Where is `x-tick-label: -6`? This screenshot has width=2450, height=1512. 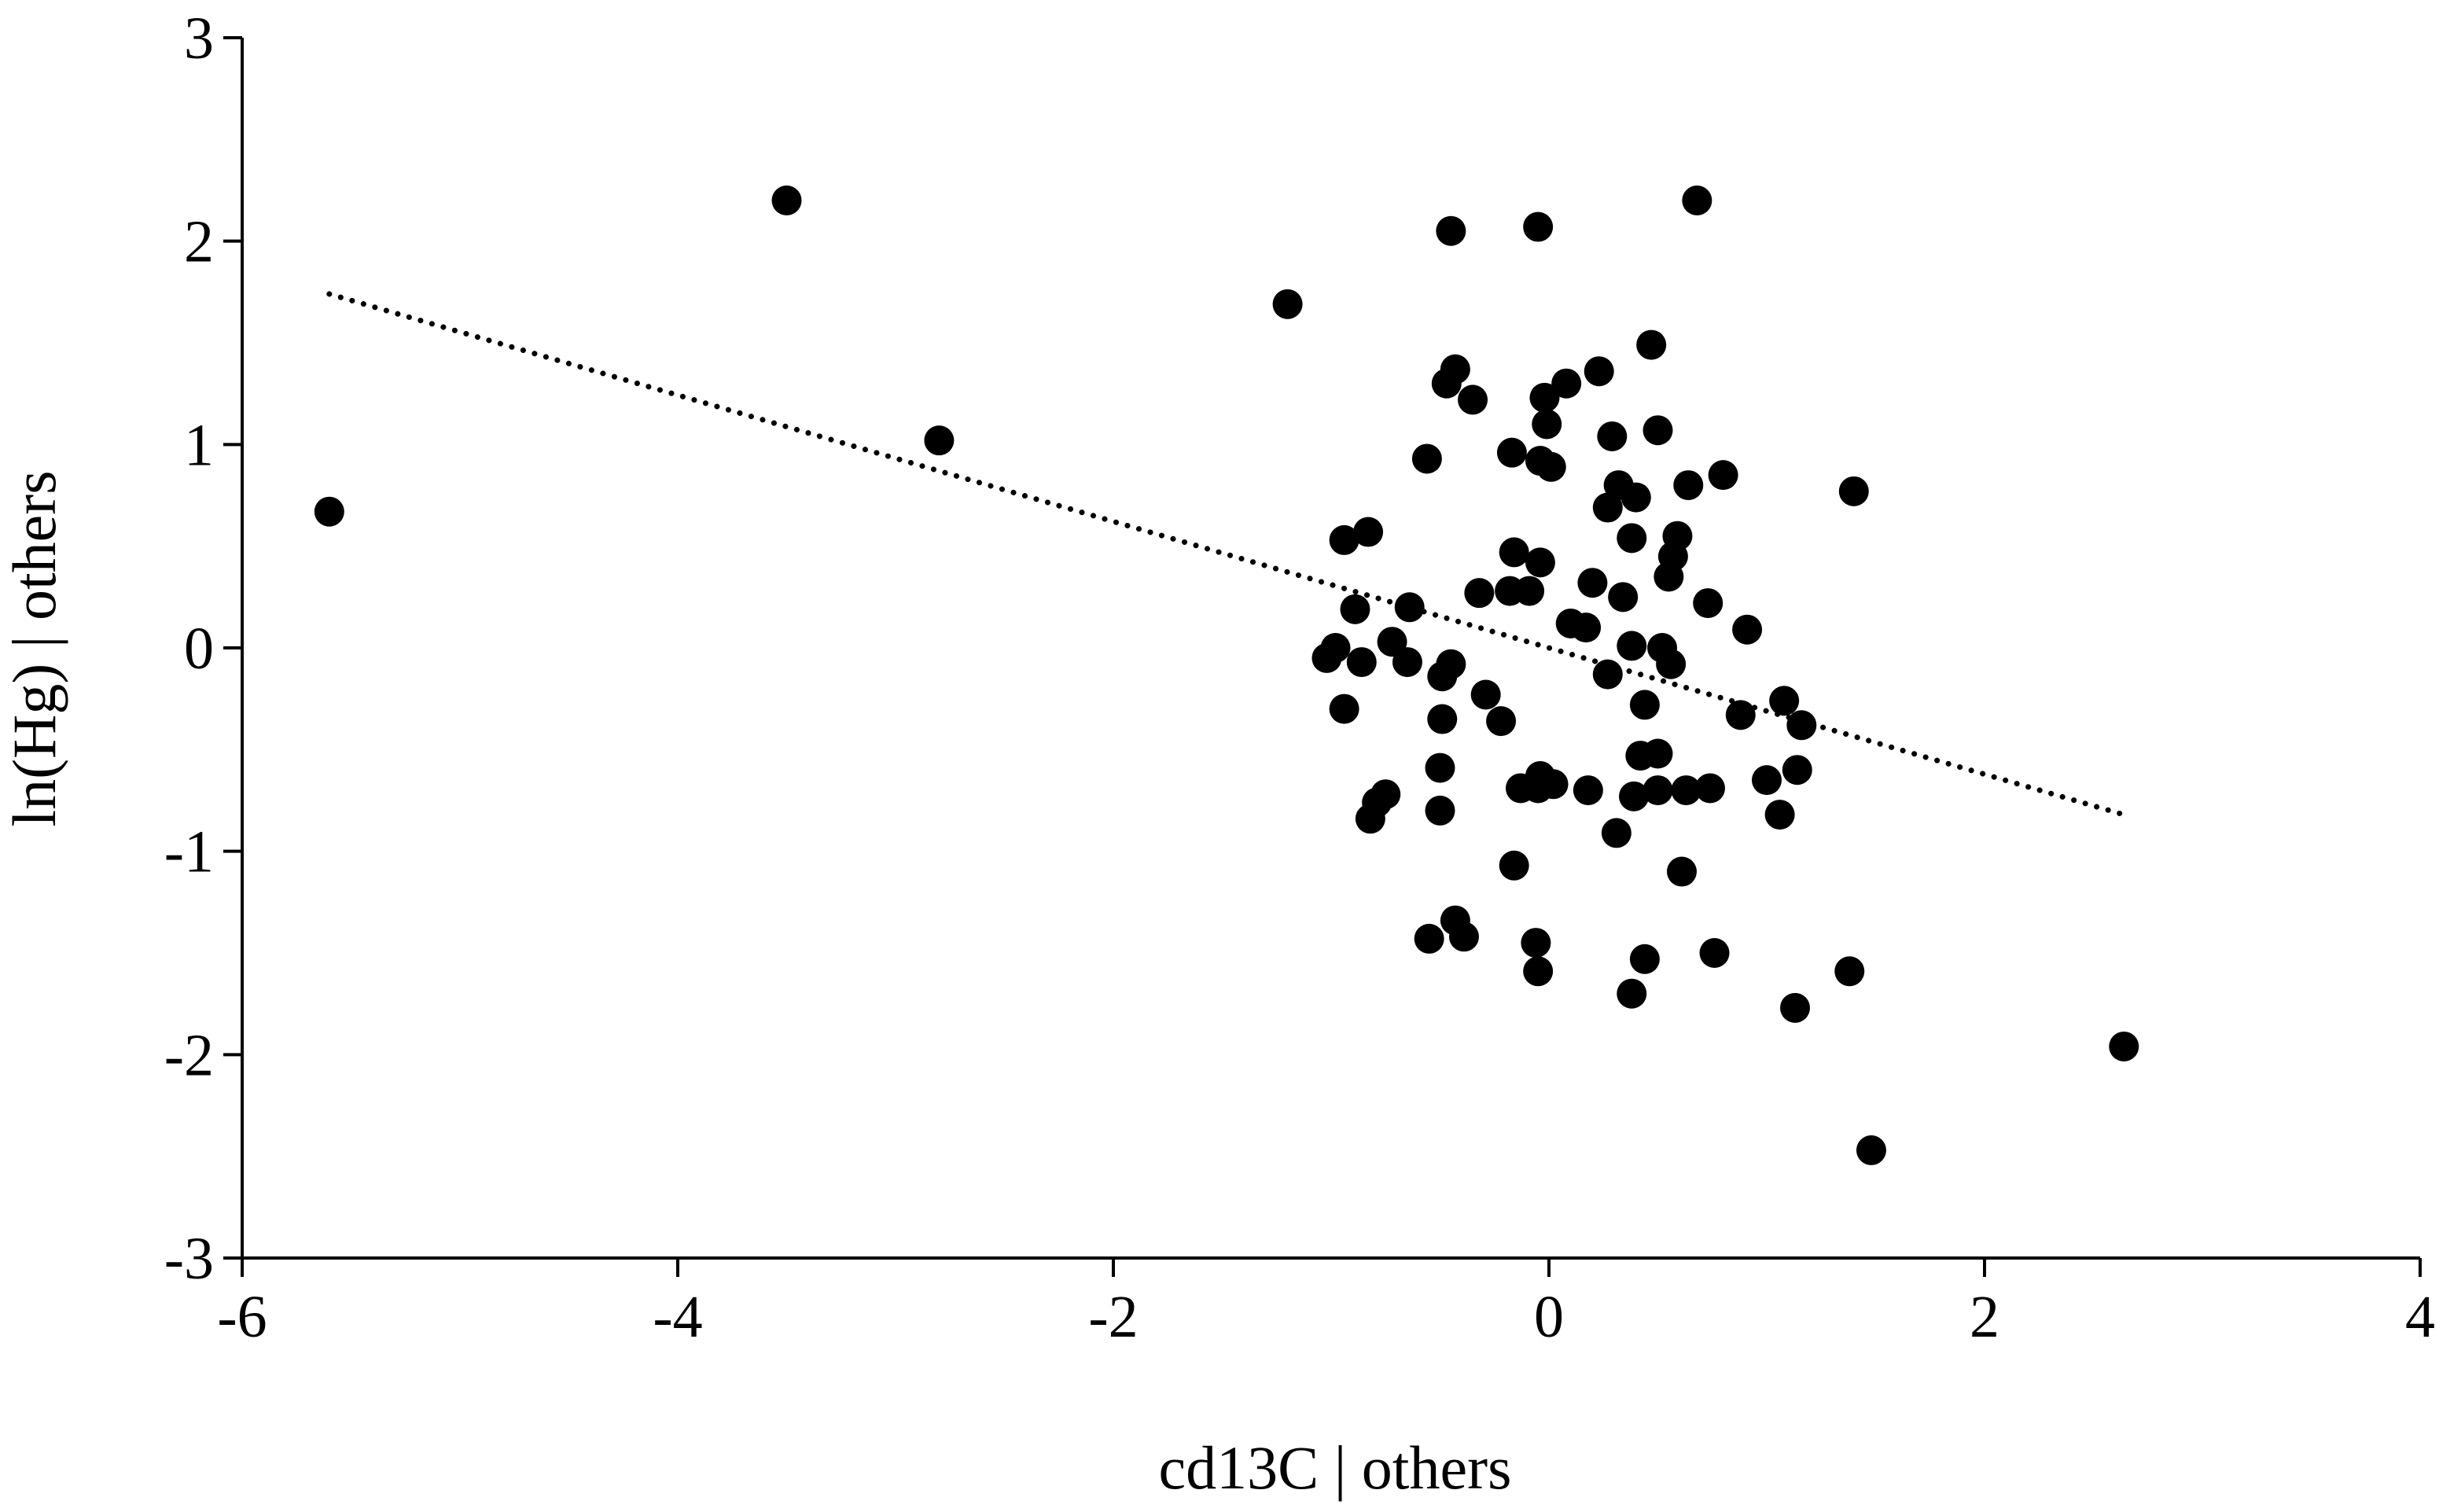
x-tick-label: -6 is located at coordinates (242, 1317).